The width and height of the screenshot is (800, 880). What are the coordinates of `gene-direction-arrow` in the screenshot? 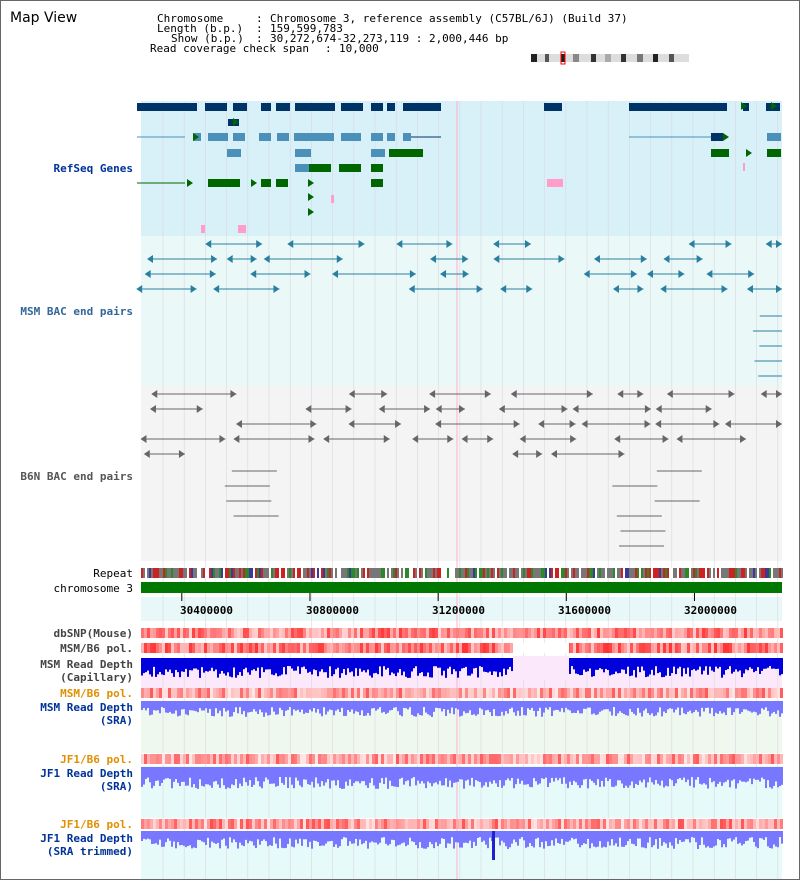 It's located at (744, 106).